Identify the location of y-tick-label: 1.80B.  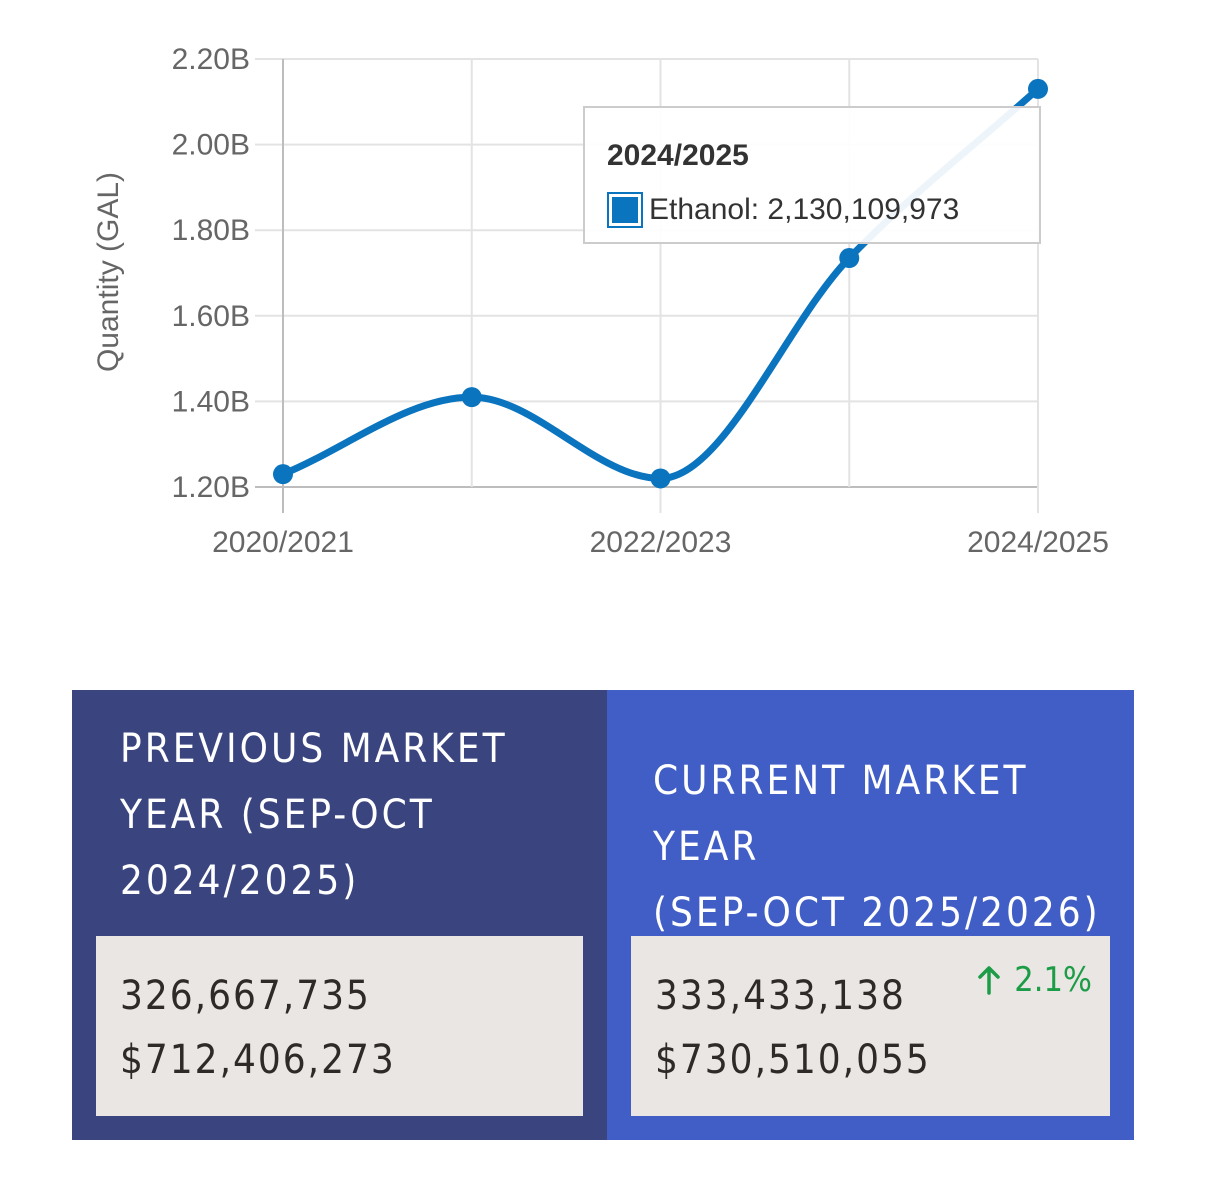
(211, 230).